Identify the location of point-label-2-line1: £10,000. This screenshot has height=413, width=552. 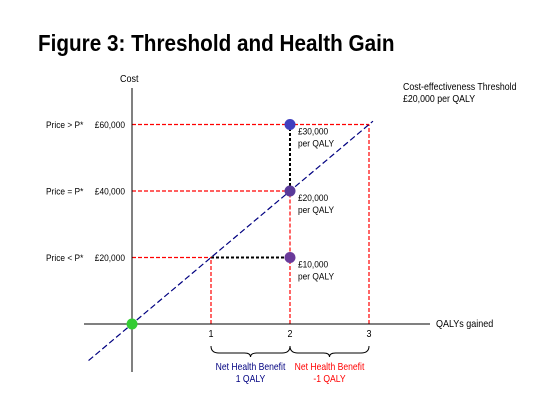
(313, 264).